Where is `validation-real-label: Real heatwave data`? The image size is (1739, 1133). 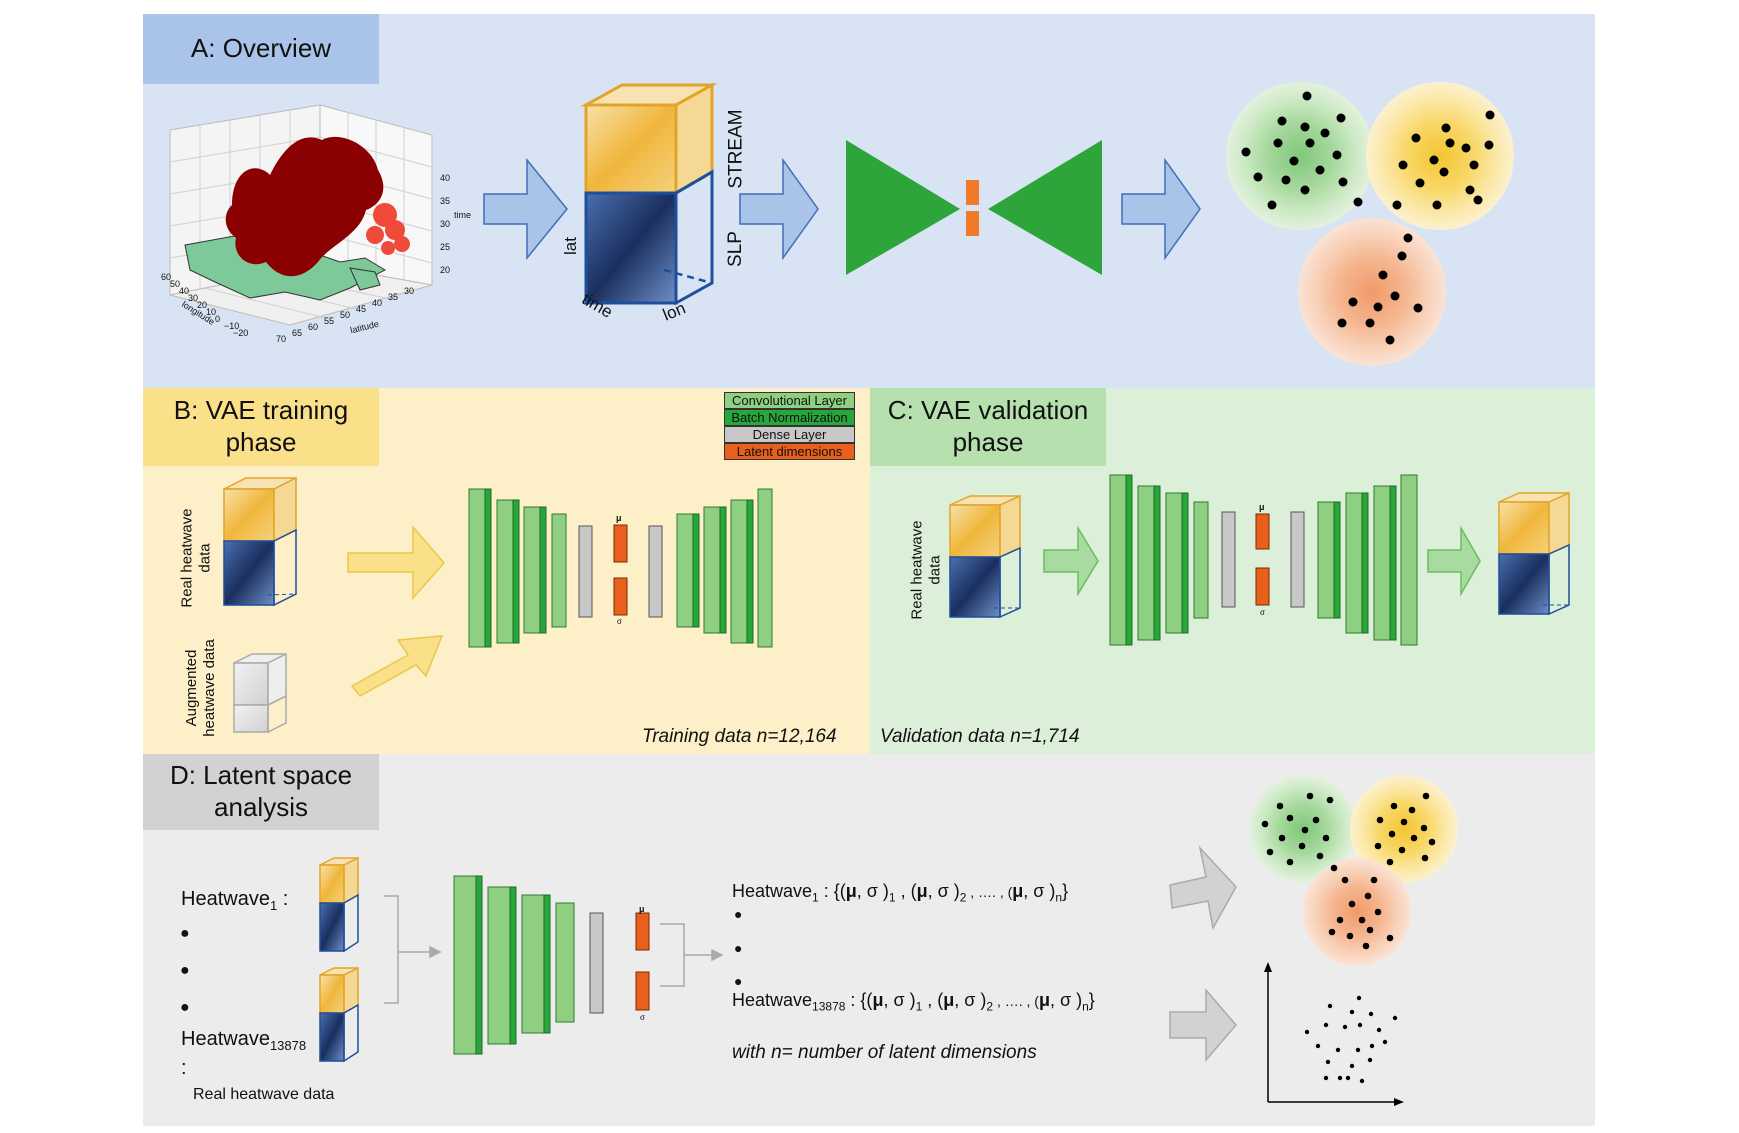 validation-real-label: Real heatwave data is located at coordinates (927, 569).